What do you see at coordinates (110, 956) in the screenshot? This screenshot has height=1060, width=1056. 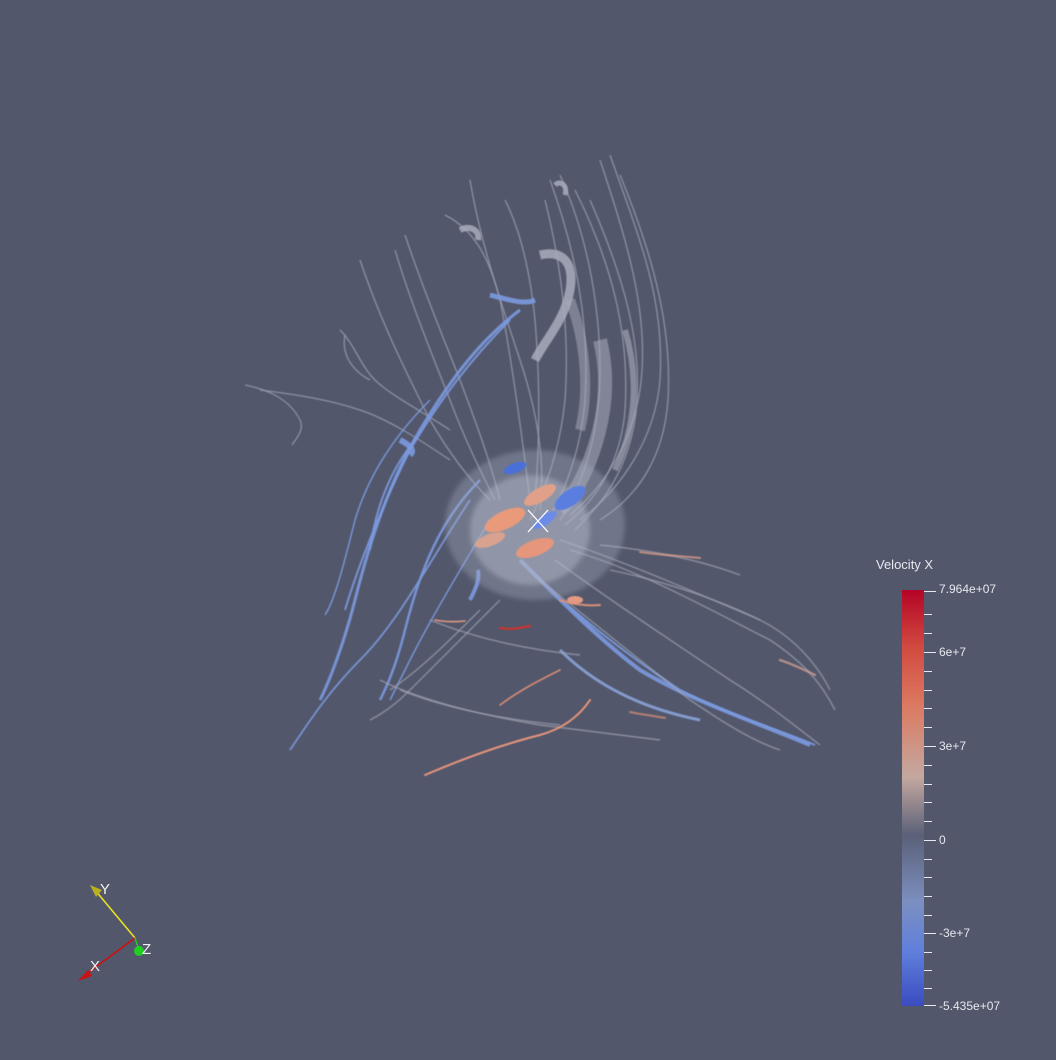 I see `x-axis-line` at bounding box center [110, 956].